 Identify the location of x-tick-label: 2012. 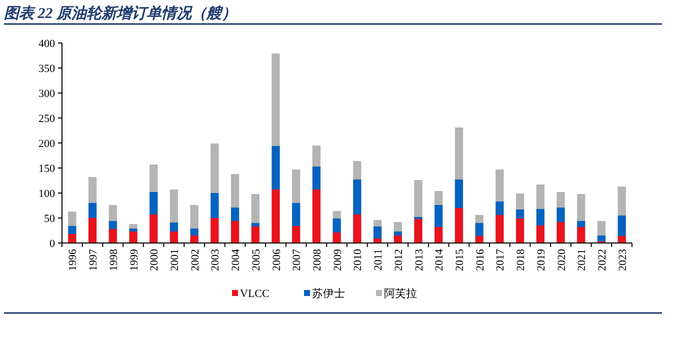
(398, 260).